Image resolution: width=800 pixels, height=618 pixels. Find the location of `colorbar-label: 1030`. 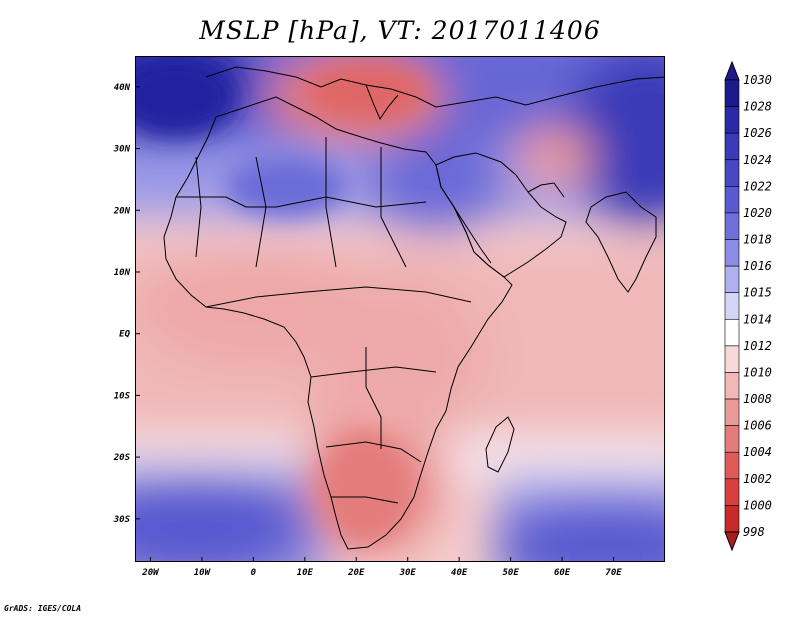

colorbar-label: 1030 is located at coordinates (757, 80).